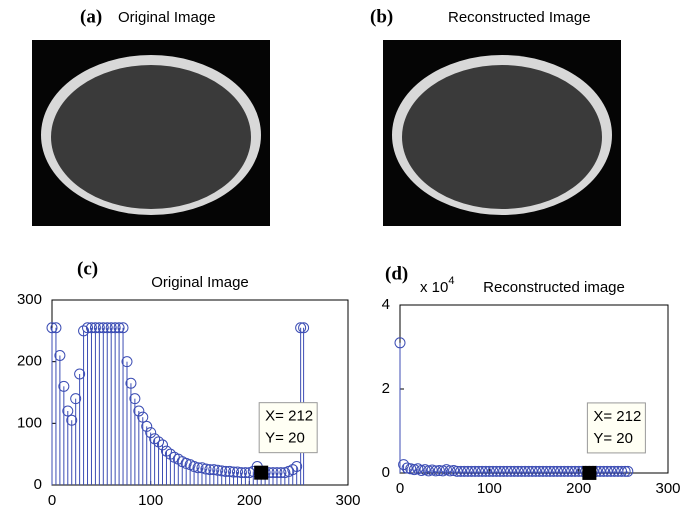 The image size is (686, 517). What do you see at coordinates (451, 281) in the screenshot?
I see `multiplier-exp: 4` at bounding box center [451, 281].